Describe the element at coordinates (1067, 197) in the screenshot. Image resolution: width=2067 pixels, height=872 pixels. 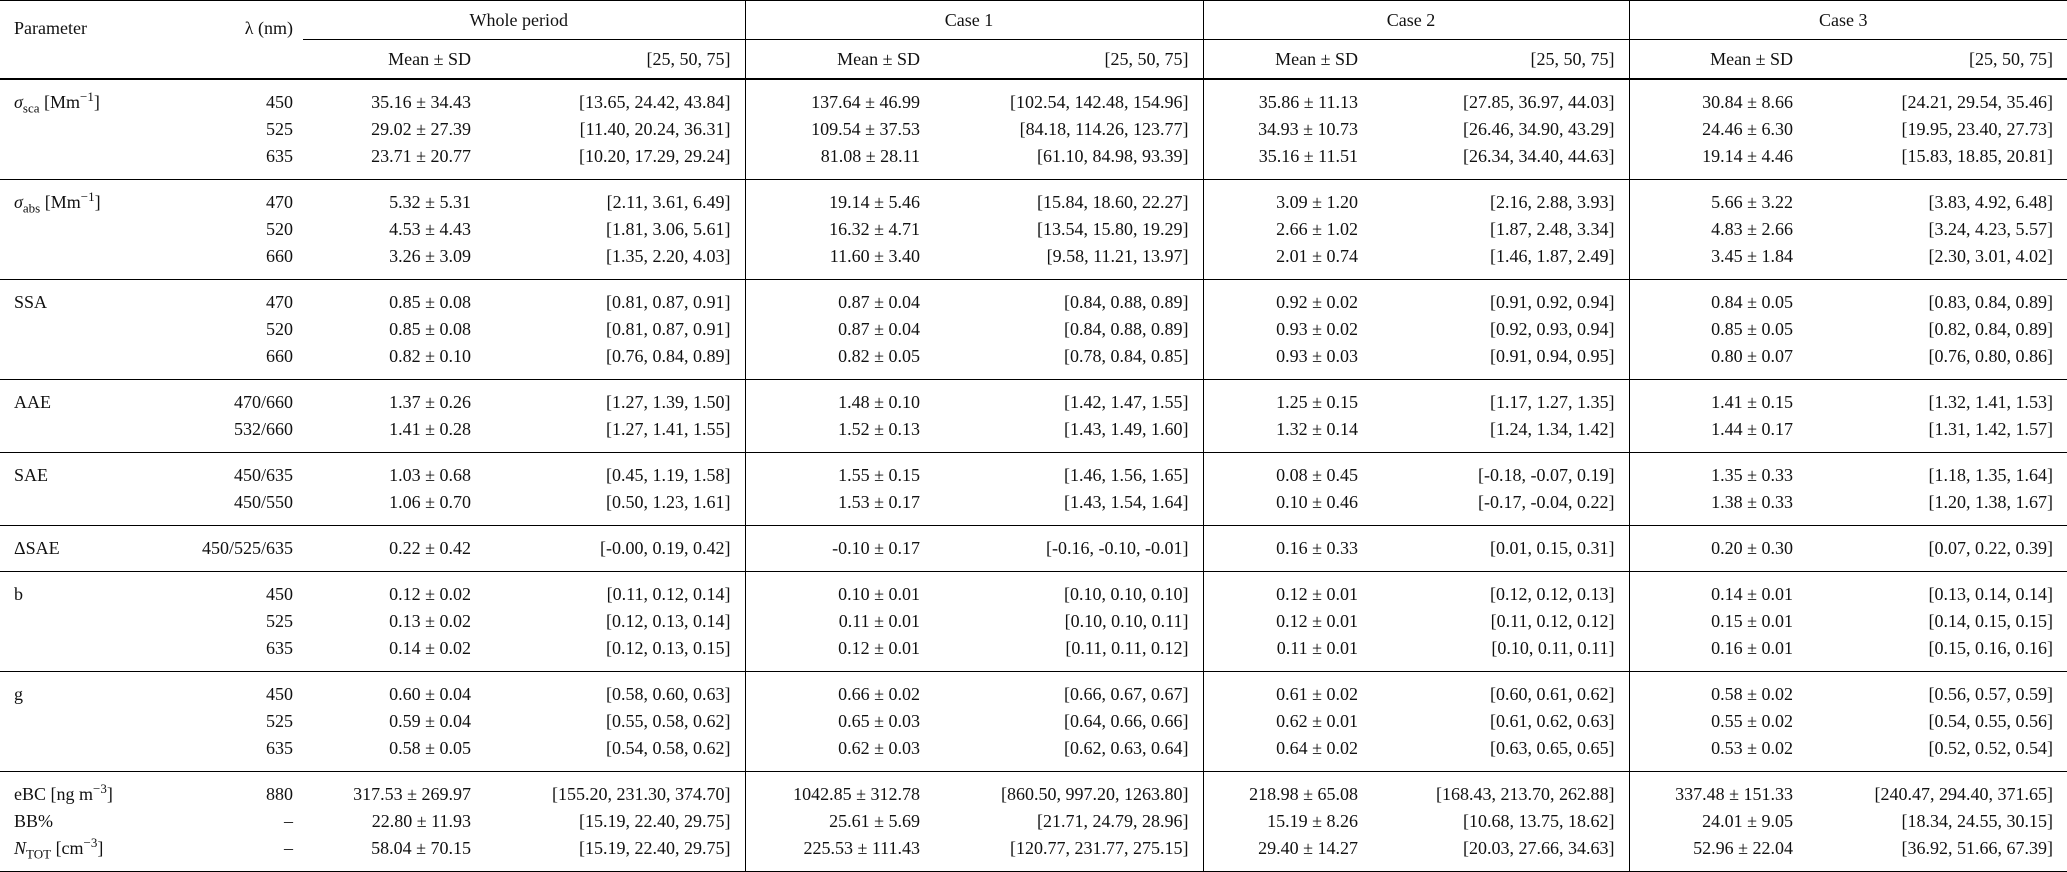
I see `quartiles-cell: [15.84, 18.60, 22.27]` at that location.